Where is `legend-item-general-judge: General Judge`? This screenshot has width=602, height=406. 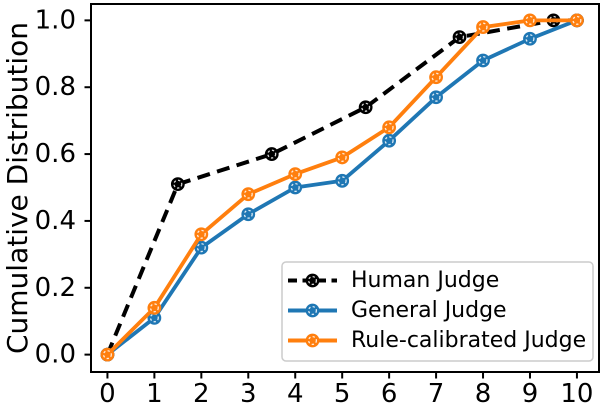 legend-item-general-judge: General Judge is located at coordinates (397, 310).